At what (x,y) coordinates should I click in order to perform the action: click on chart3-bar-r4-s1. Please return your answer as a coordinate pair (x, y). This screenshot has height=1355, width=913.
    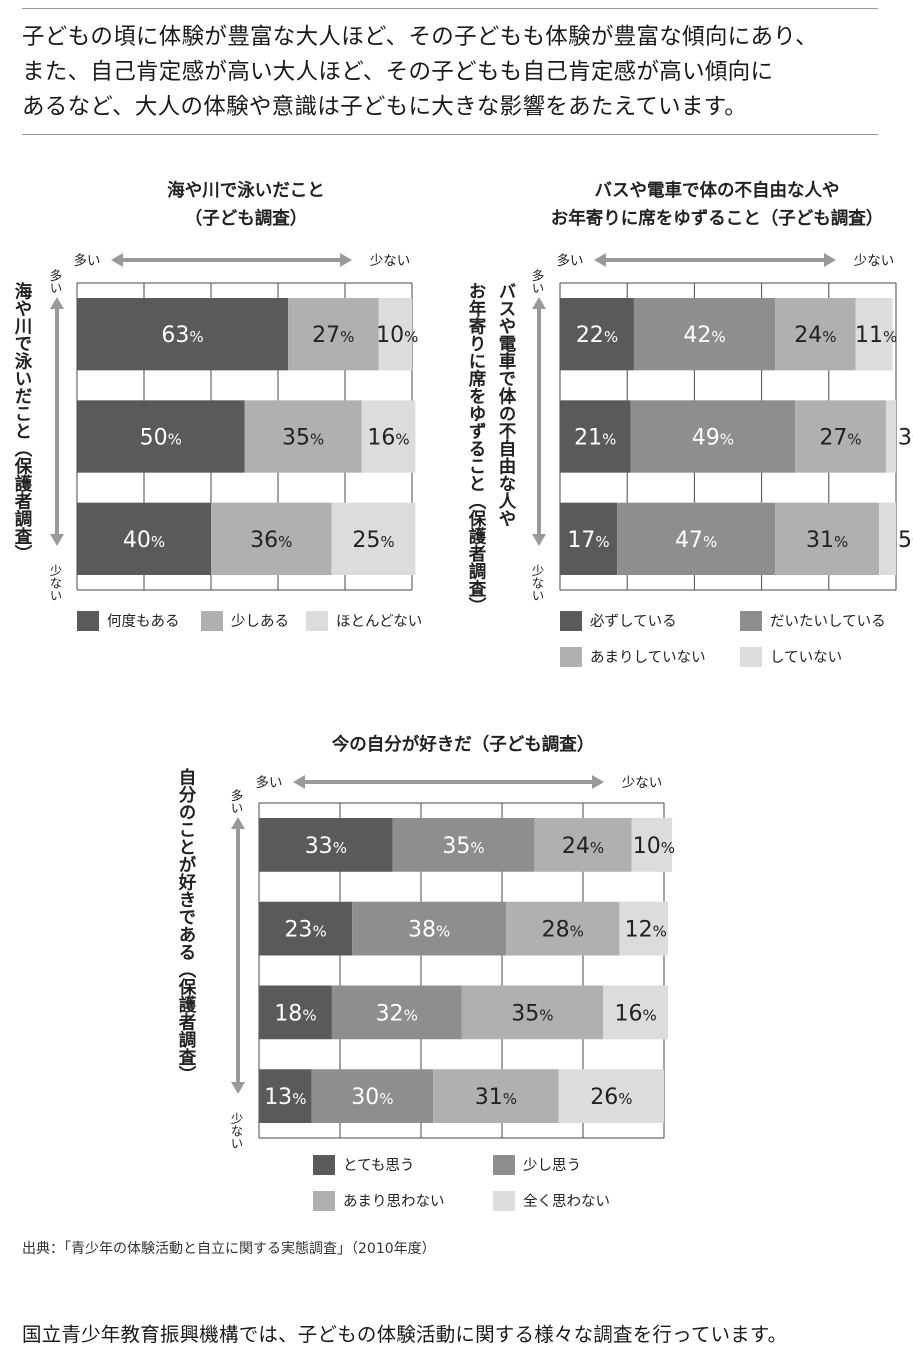
    Looking at the image, I should click on (285, 1096).